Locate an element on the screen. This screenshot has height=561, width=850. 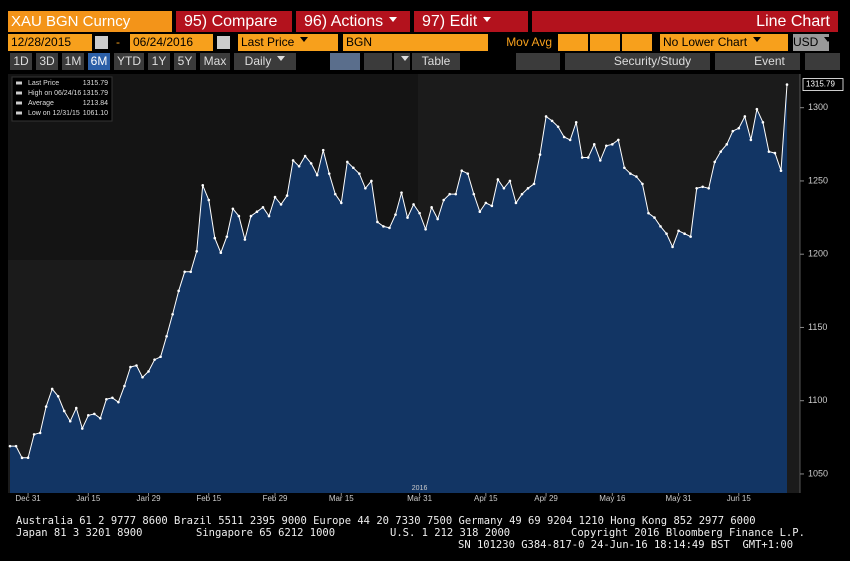
x-tick-label: Jun 15 is located at coordinates (739, 498).